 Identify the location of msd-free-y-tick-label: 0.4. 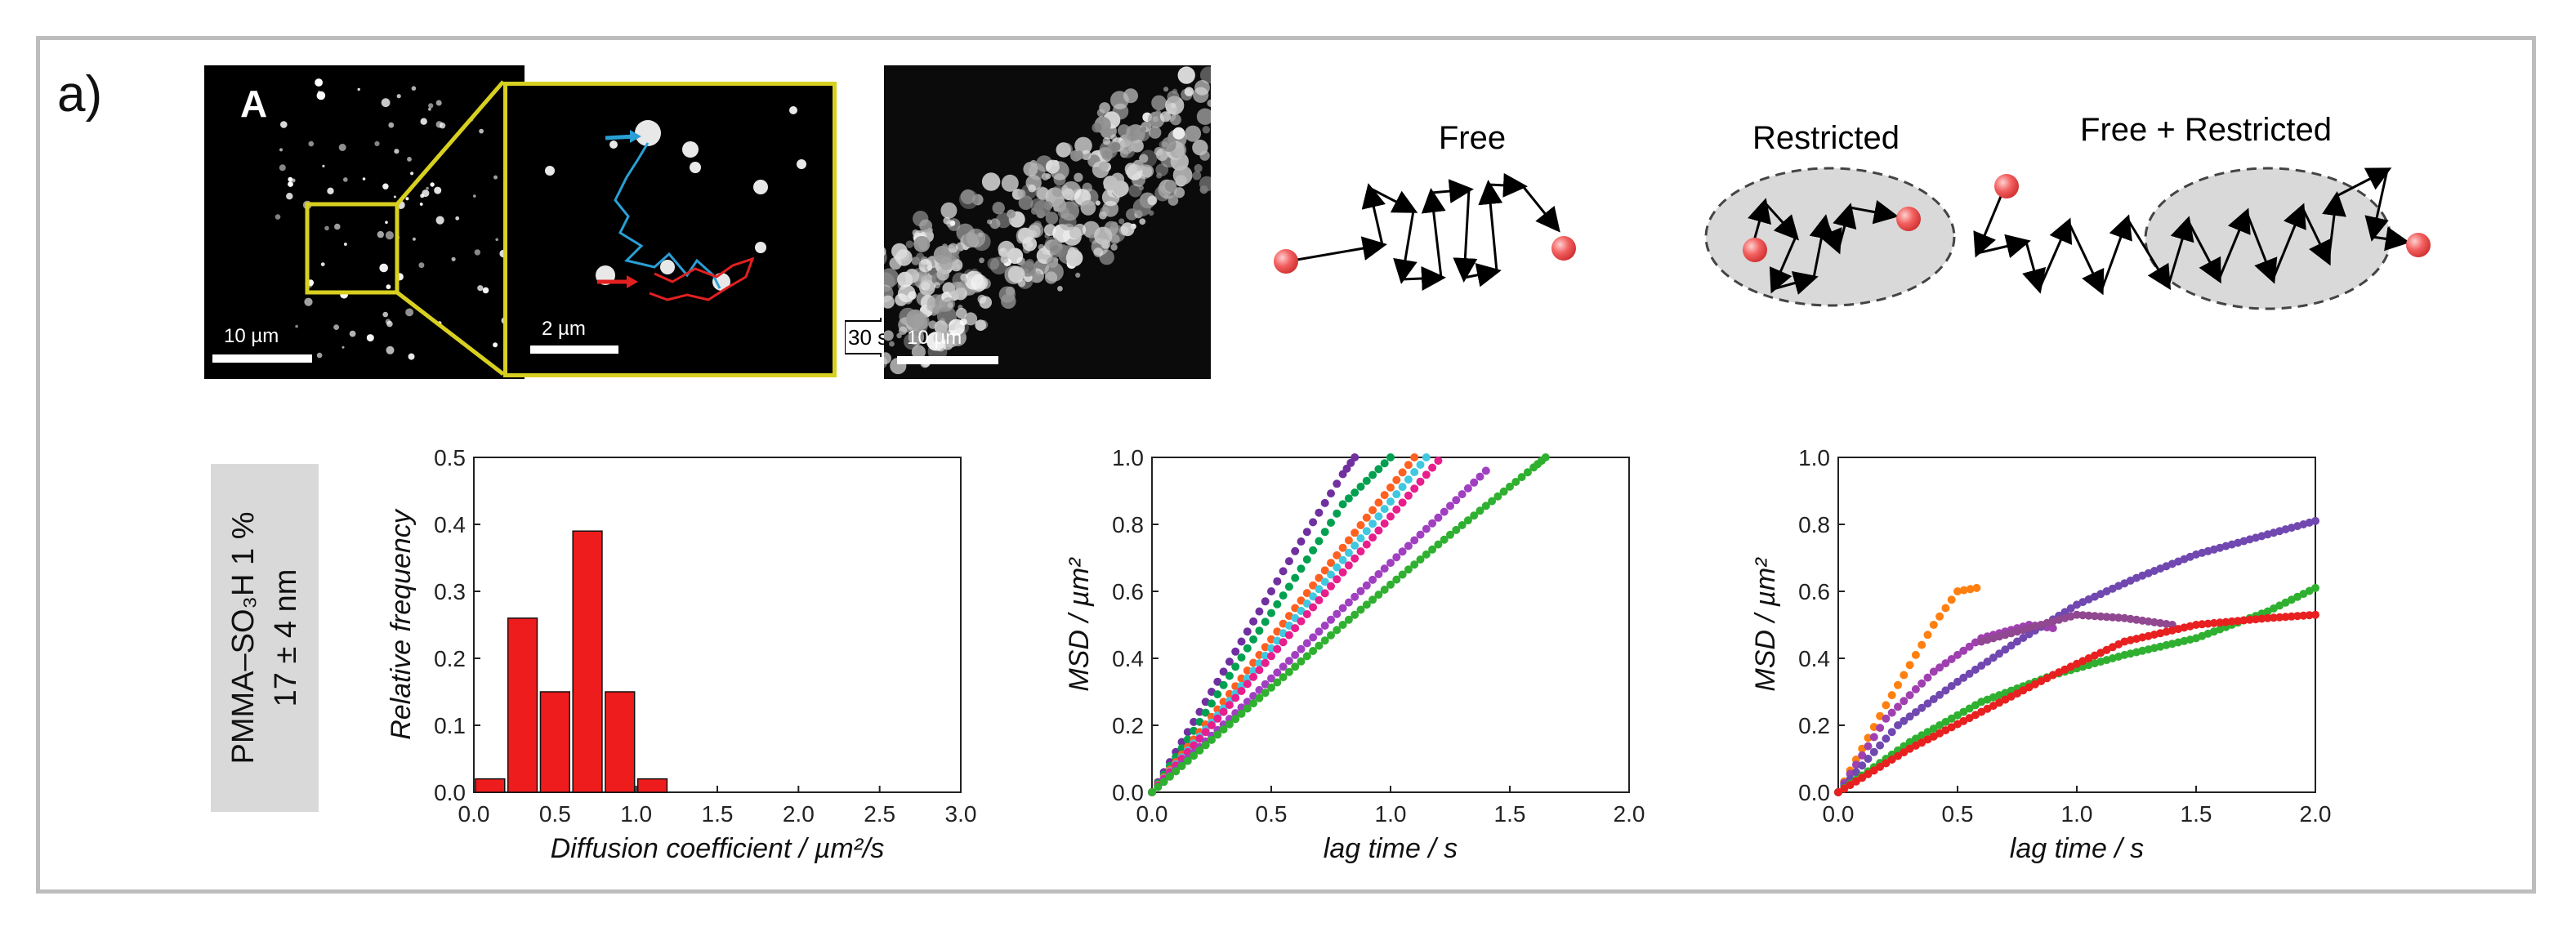
(1128, 658).